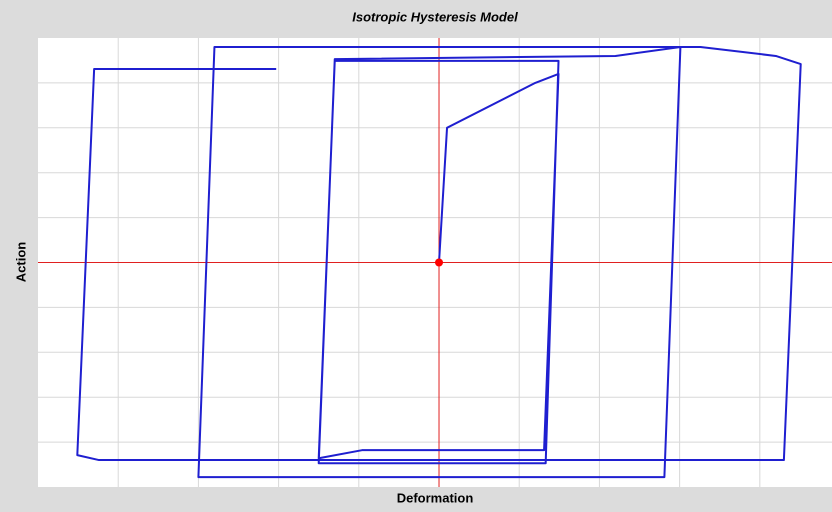  What do you see at coordinates (435, 16) in the screenshot?
I see `chart-title: Isotropic Hysteresis Model` at bounding box center [435, 16].